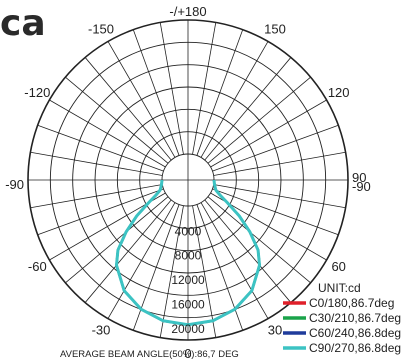  Describe the element at coordinates (188, 329) in the screenshot. I see `radial-tick-label: 20000` at that location.